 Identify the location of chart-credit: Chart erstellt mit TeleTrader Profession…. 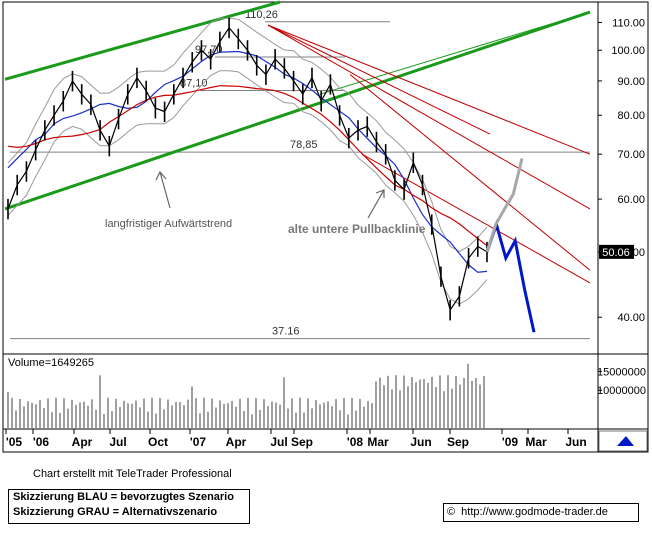
(132, 474).